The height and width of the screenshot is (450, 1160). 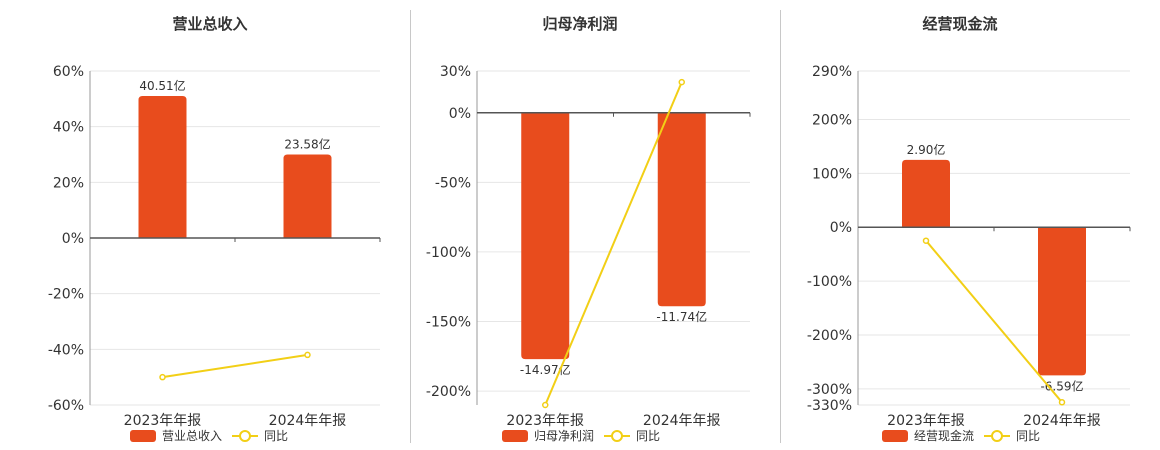 What do you see at coordinates (829, 406) in the screenshot?
I see `y-tick-label: -330%` at bounding box center [829, 406].